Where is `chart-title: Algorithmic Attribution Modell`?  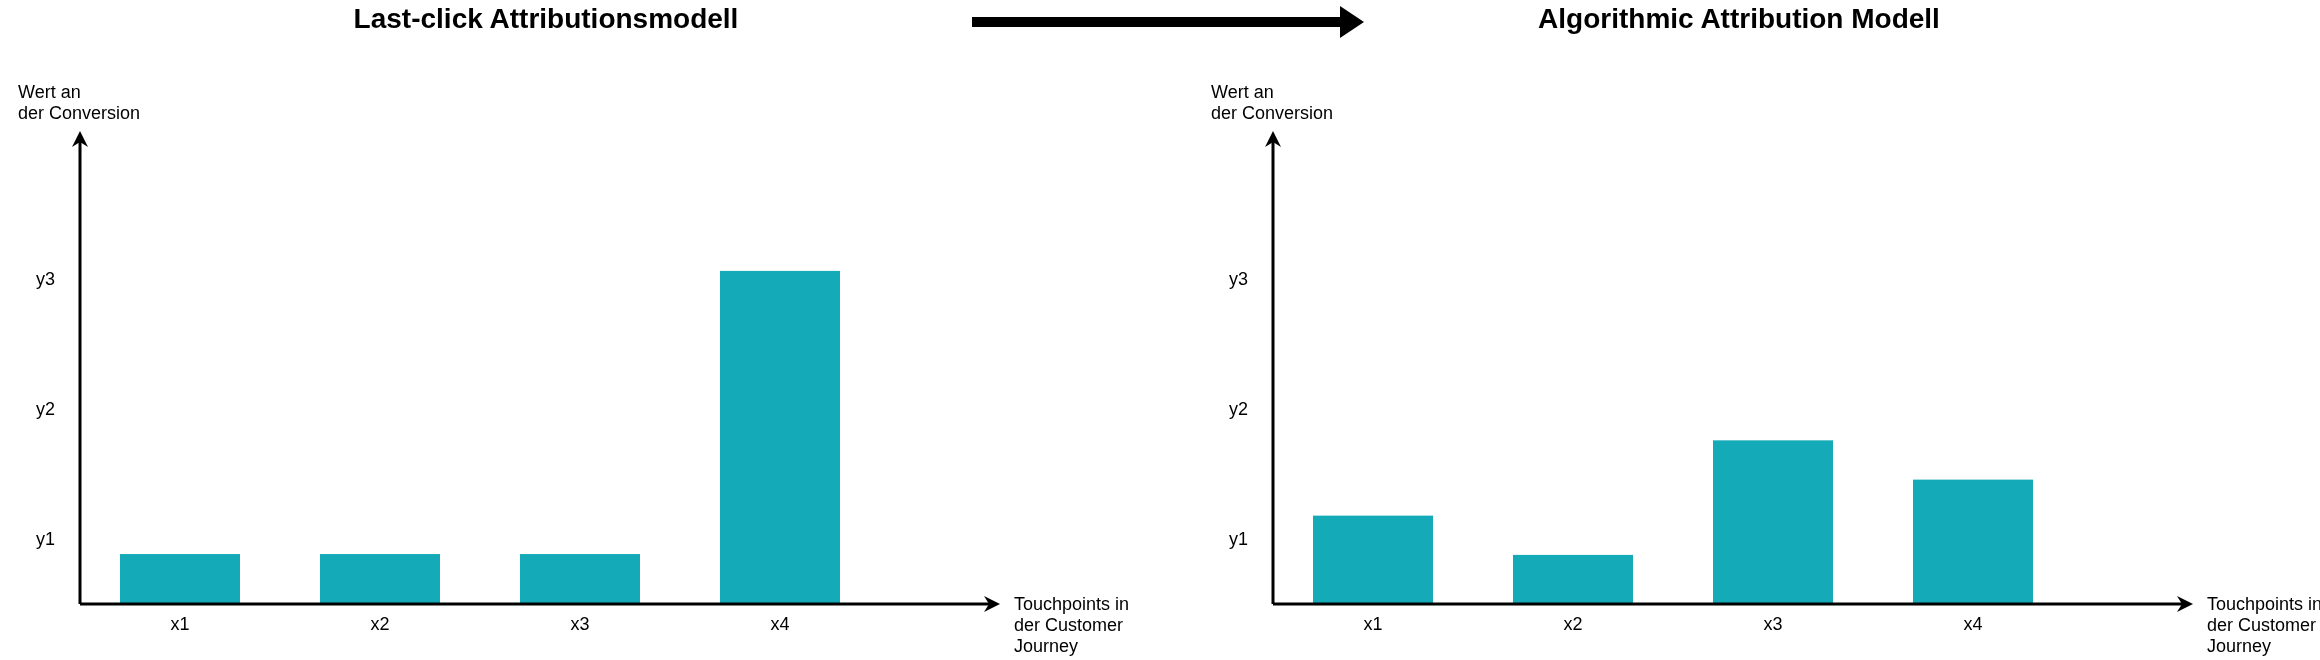
chart-title: Algorithmic Attribution Modell is located at coordinates (1739, 18).